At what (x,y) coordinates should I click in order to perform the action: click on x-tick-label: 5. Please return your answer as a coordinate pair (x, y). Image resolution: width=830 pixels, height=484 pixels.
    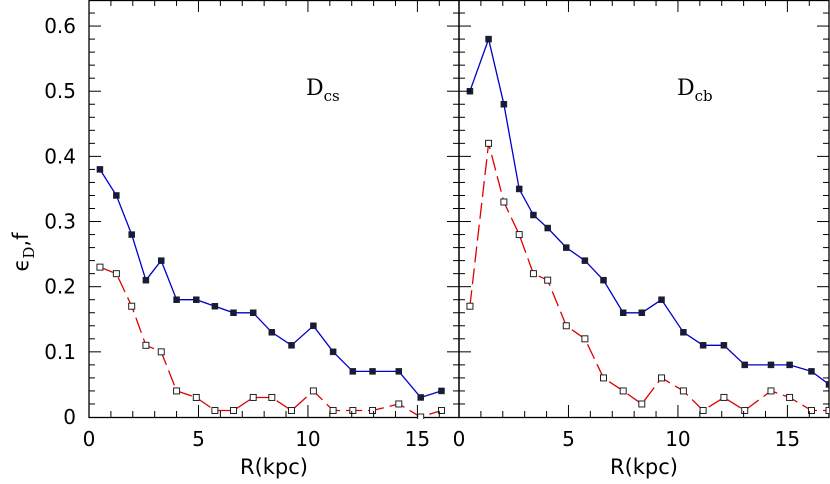
    Looking at the image, I should click on (568, 439).